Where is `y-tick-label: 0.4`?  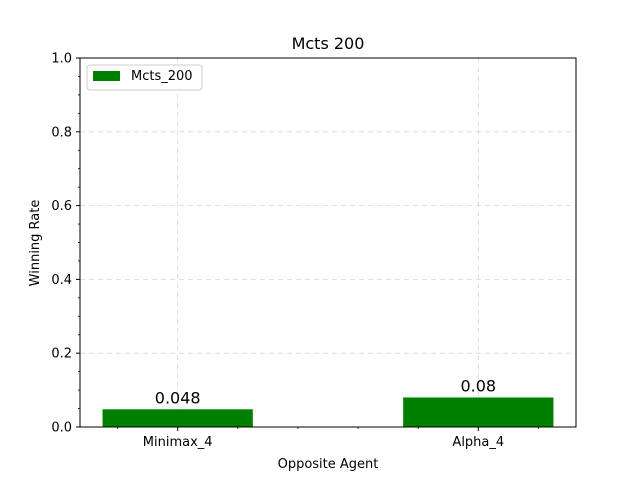
y-tick-label: 0.4 is located at coordinates (61, 280).